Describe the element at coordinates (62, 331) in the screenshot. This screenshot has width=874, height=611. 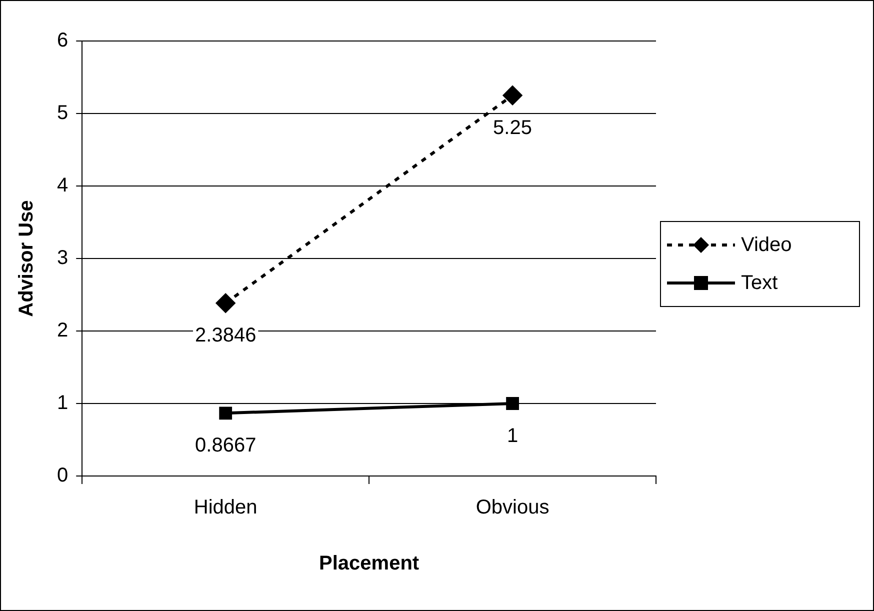
I see `y-tick-label: 2` at that location.